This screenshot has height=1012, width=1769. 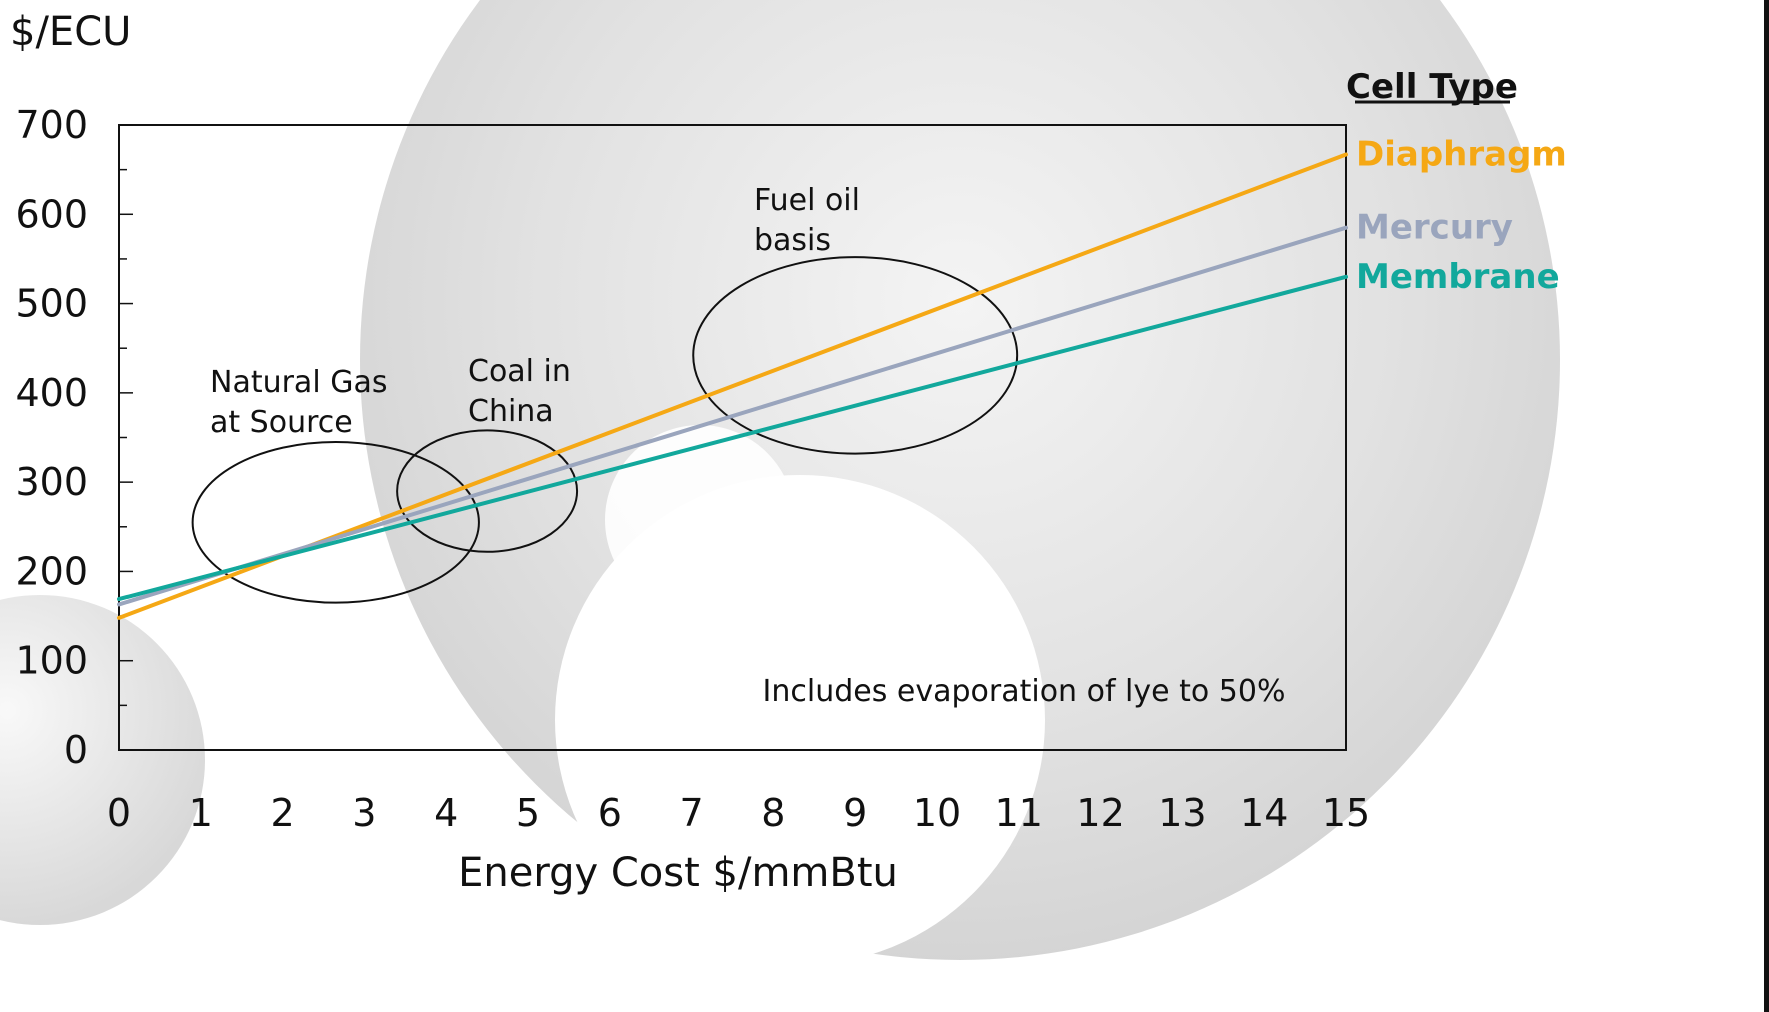 What do you see at coordinates (283, 813) in the screenshot?
I see `x-tick-label: 2` at bounding box center [283, 813].